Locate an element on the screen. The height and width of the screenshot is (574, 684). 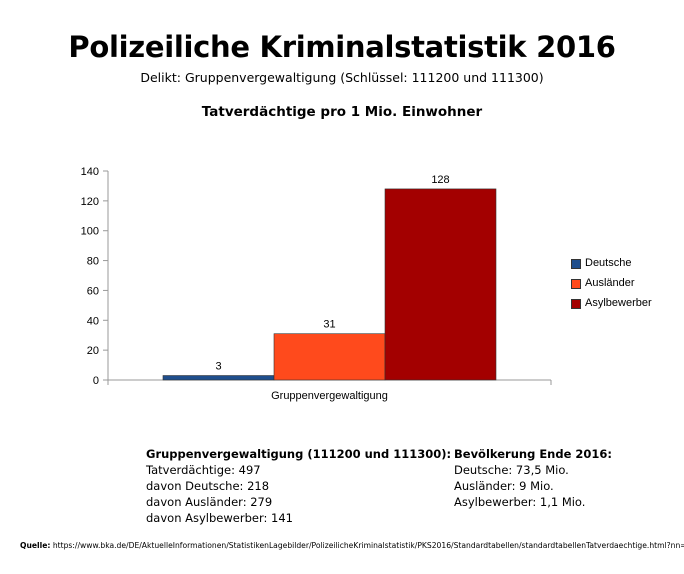
population-line: Asylbewerber: 1,1 Mio. is located at coordinates (520, 502).